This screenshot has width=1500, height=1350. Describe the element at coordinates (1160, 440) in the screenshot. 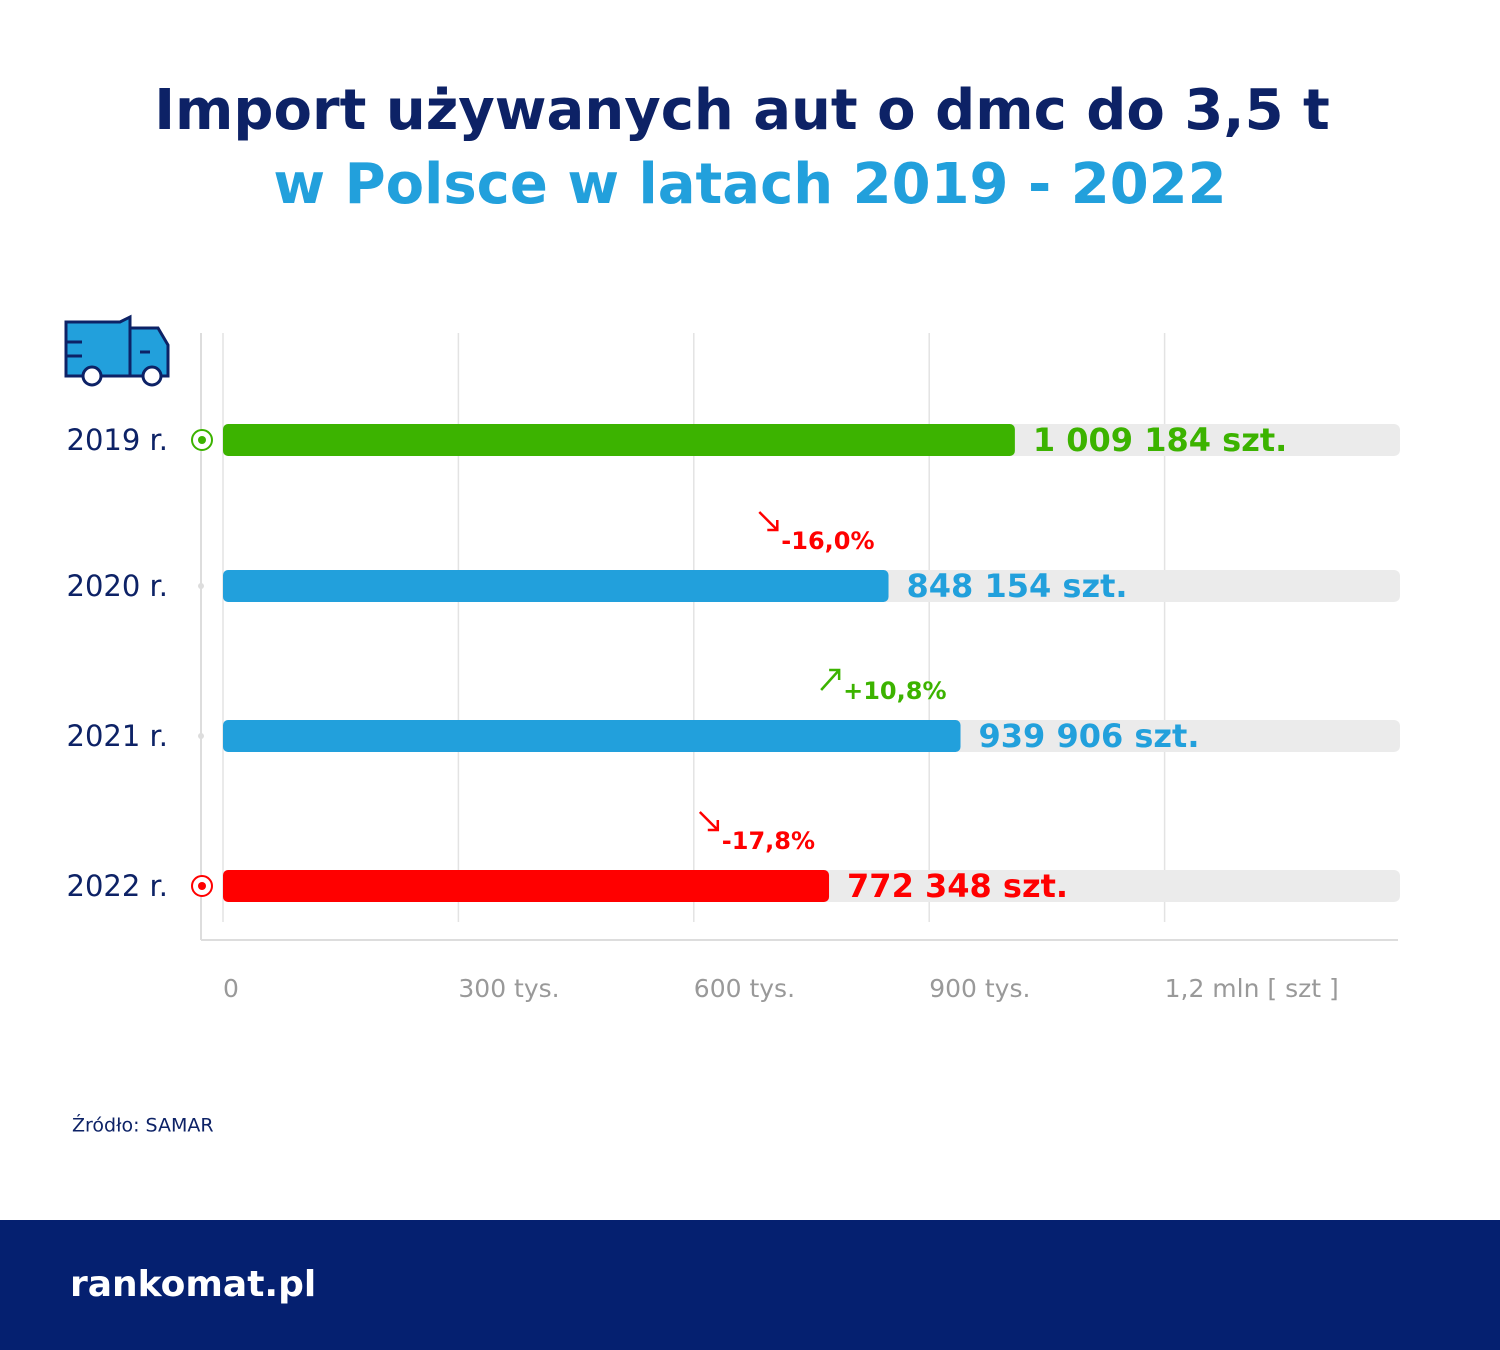

I see `value-label: 1 009 184 szt.` at that location.